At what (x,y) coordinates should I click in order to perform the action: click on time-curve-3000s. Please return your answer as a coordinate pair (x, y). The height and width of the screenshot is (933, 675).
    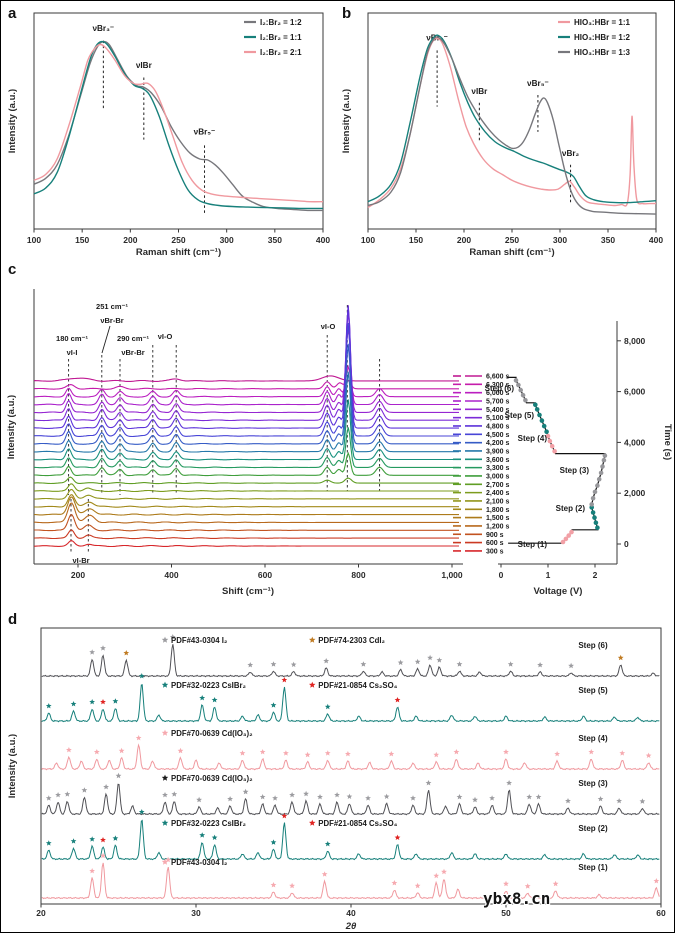
    Looking at the image, I should click on (246, 464).